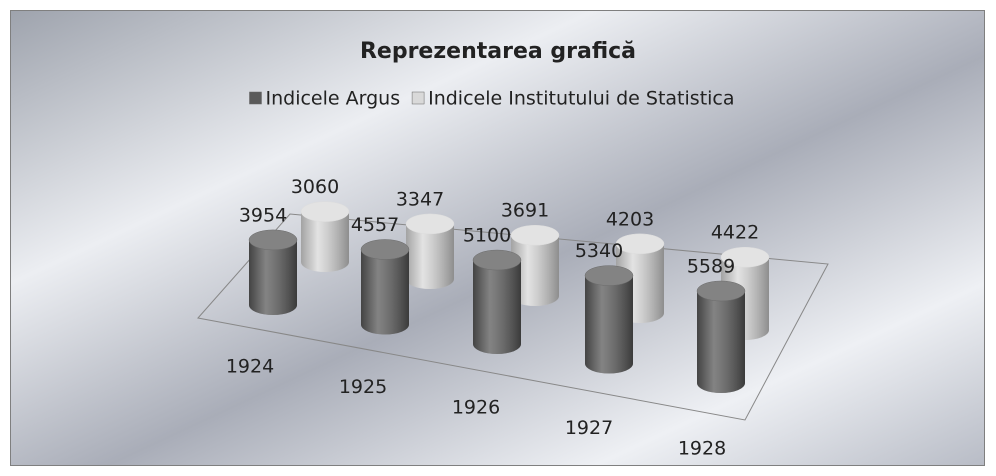 This screenshot has width=996, height=476. Describe the element at coordinates (702, 449) in the screenshot. I see `x-tick-label: 1928` at that location.